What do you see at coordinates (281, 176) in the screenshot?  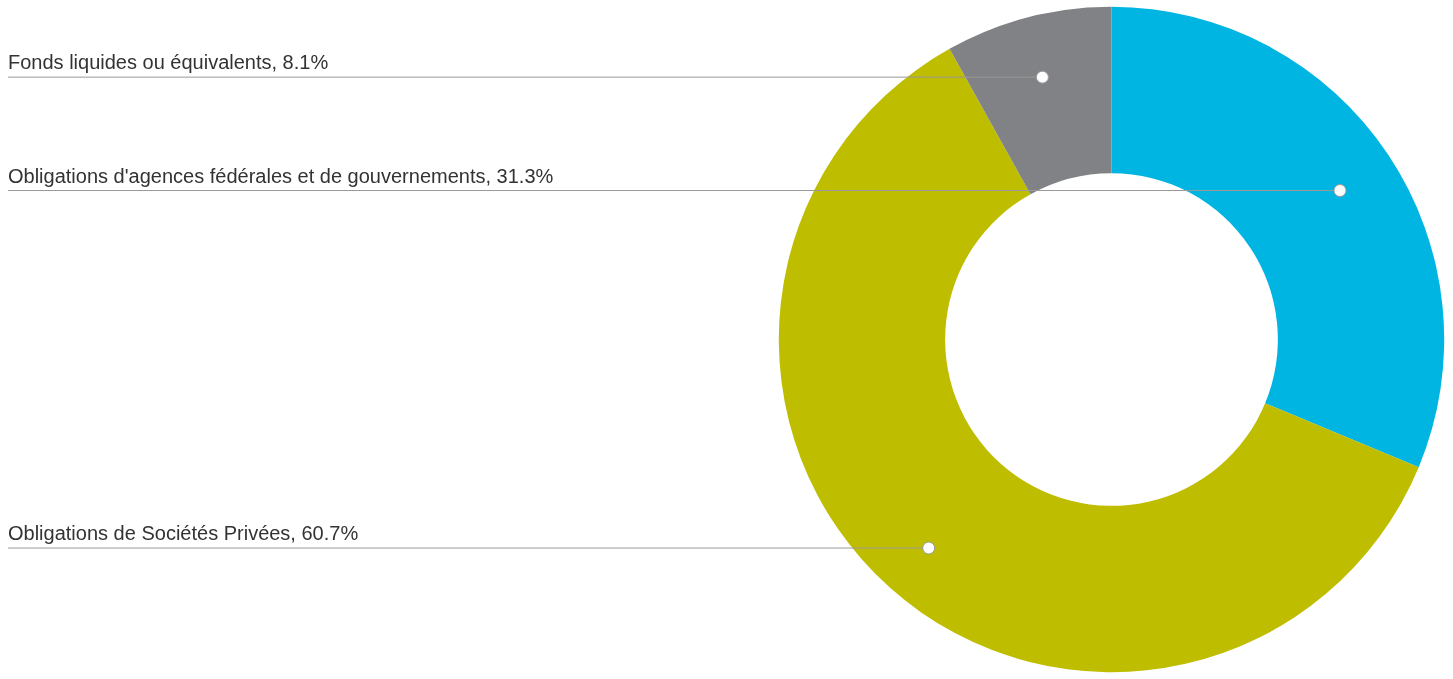 I see `slice-label: Obligations d'agences fédérales et de gouvernements, 31.3%` at bounding box center [281, 176].